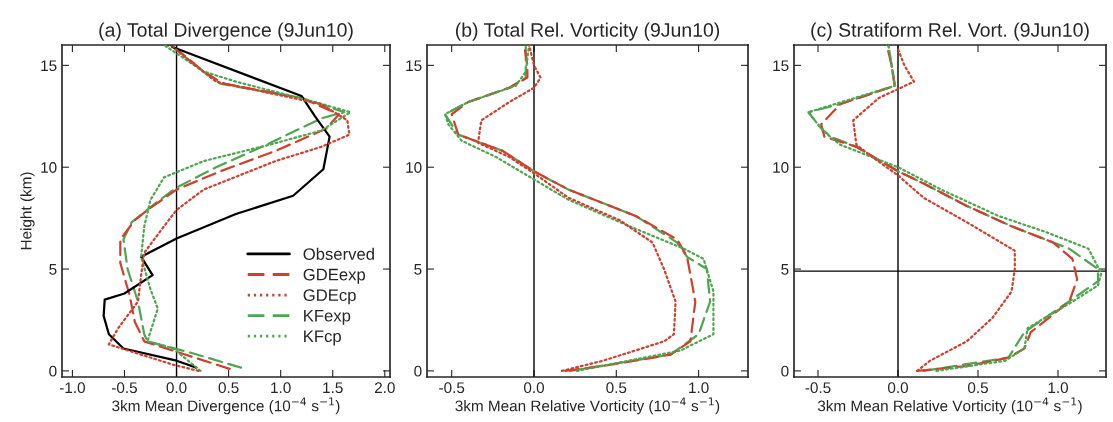 Image resolution: width=1113 pixels, height=422 pixels. Describe the element at coordinates (226, 31) in the screenshot. I see `chart-title: (a) Total Divergence (9Jun10)` at that location.